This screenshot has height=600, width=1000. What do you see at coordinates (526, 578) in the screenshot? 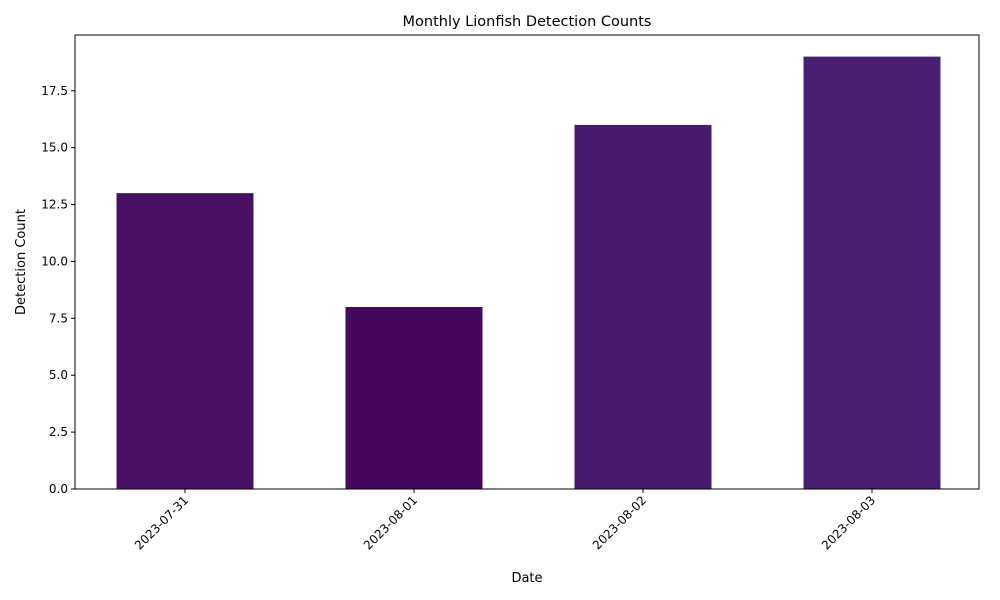
I see `x-axis-label: Date` at bounding box center [526, 578].